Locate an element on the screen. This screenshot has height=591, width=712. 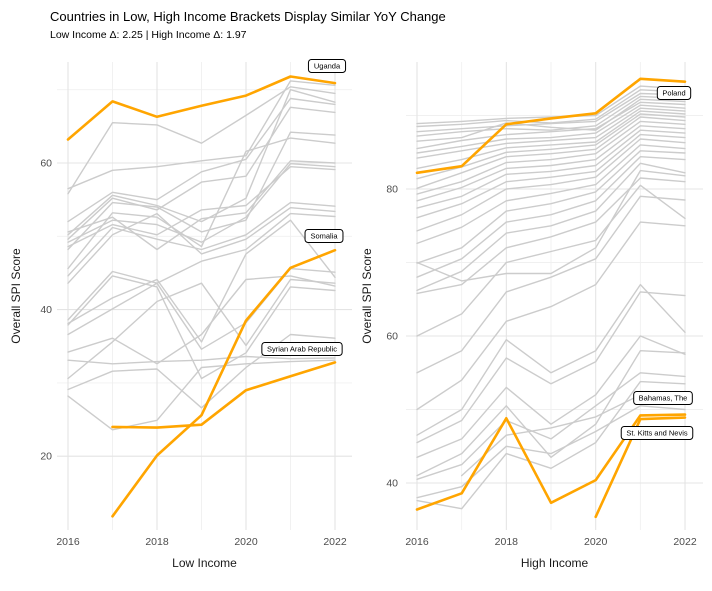
country-line-bahamas-the is located at coordinates (551, 462).